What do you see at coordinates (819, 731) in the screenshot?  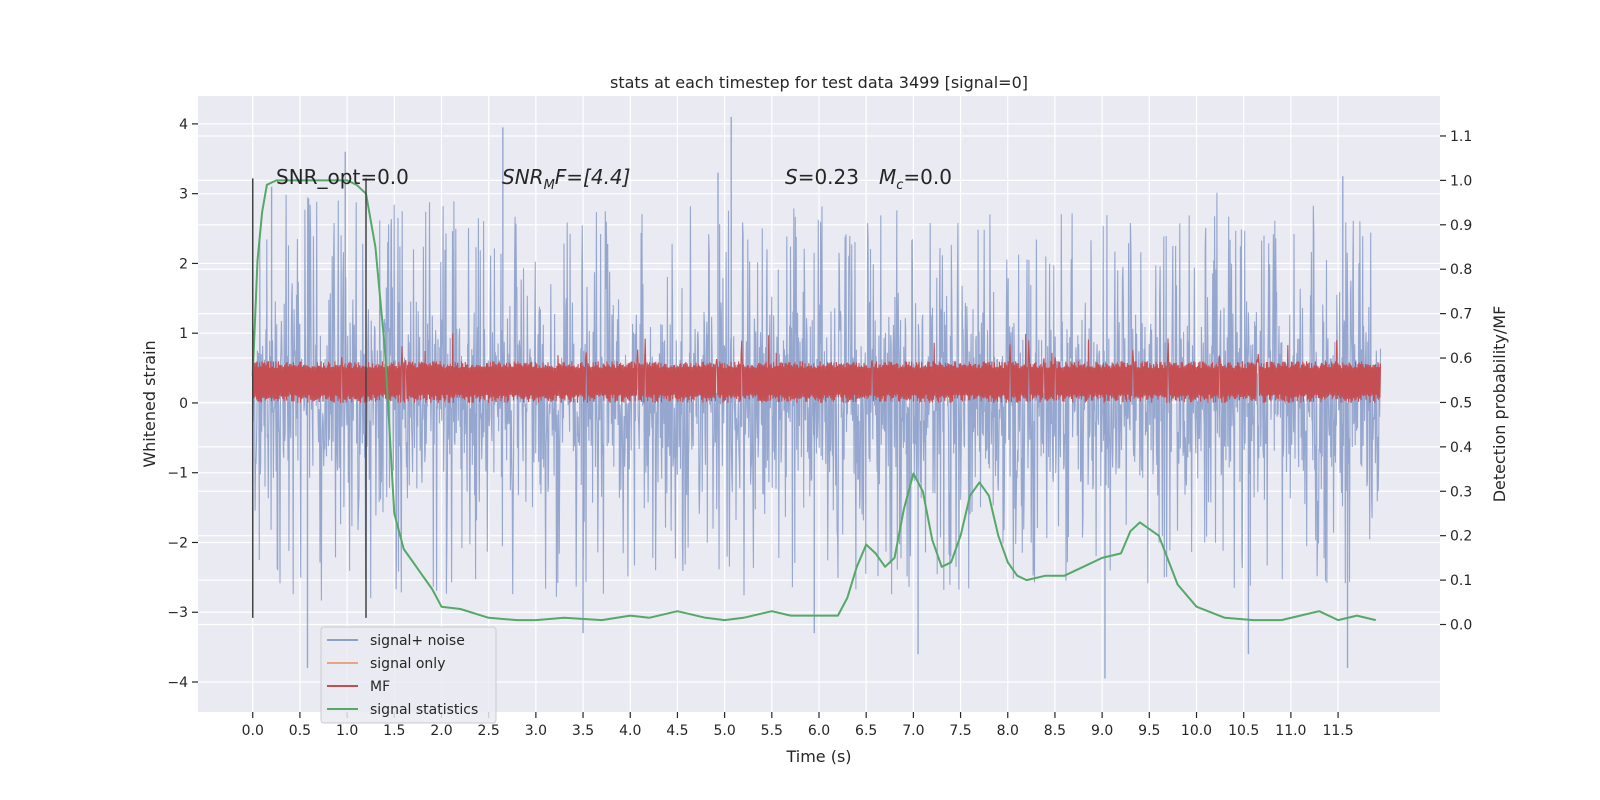 I see `x-tick-label: 6.0` at bounding box center [819, 731].